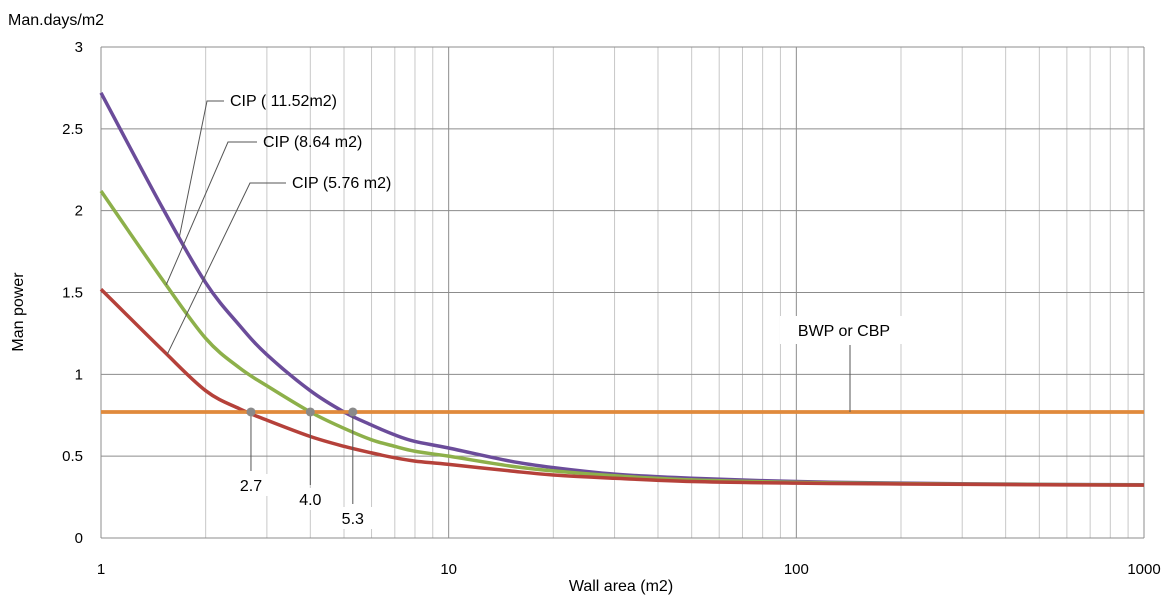 The image size is (1170, 599). What do you see at coordinates (72, 129) in the screenshot?
I see `y-tick-label: 2.5` at bounding box center [72, 129].